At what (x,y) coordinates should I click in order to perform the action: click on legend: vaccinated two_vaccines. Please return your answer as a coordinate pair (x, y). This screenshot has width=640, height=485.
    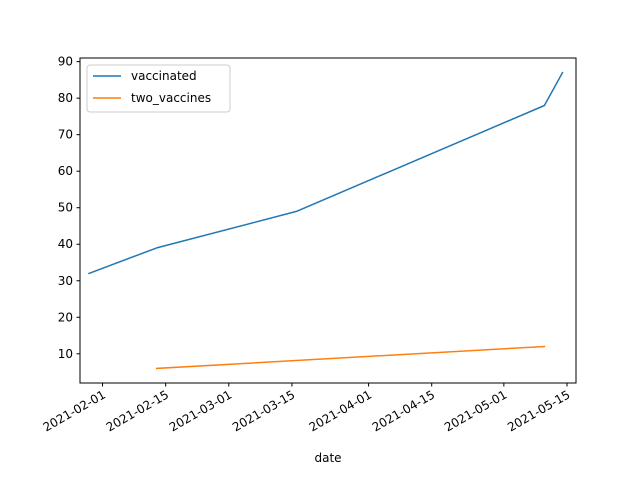
    Looking at the image, I should click on (158, 88).